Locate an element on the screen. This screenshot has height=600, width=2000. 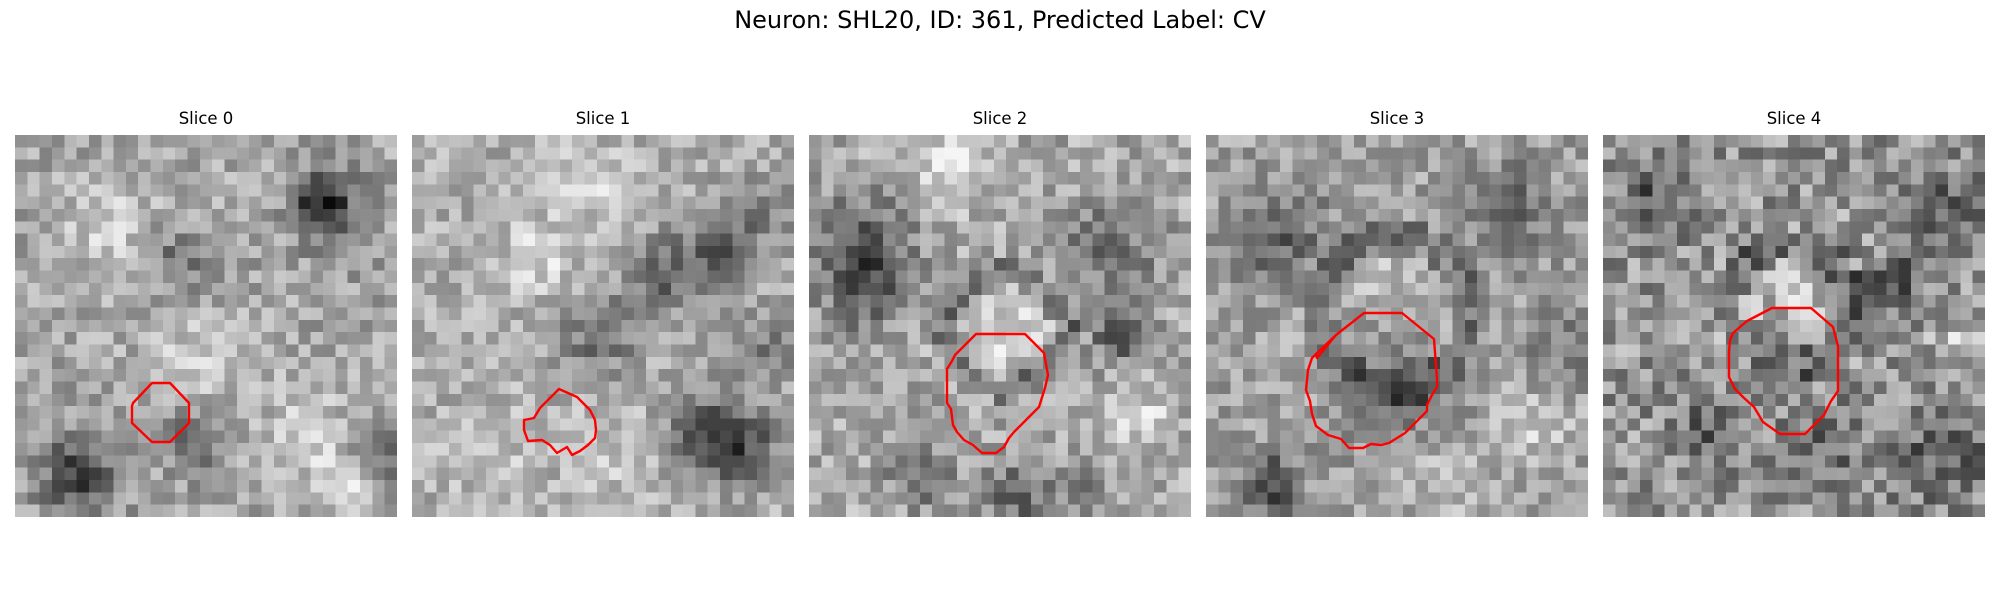
slice-panel-1: Slice 1 is located at coordinates (603, 312).